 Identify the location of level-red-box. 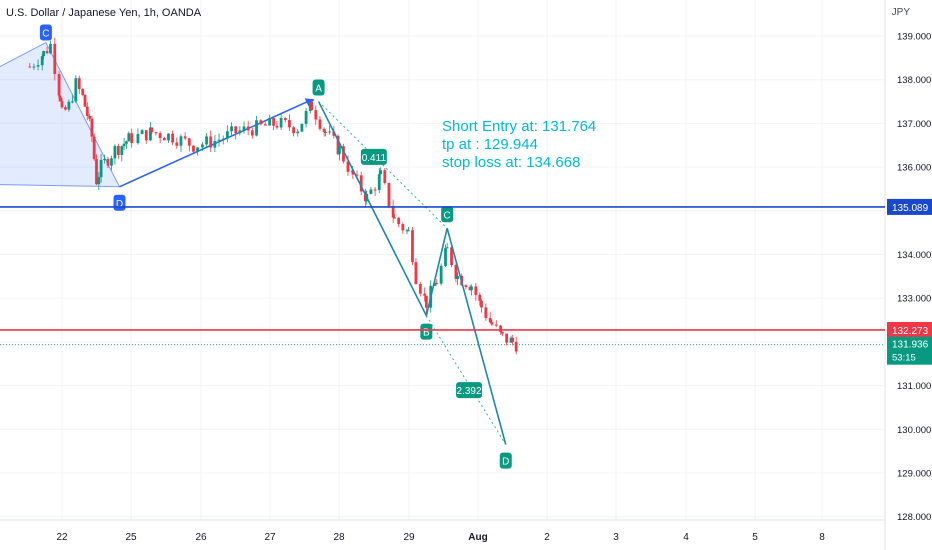
(909, 329).